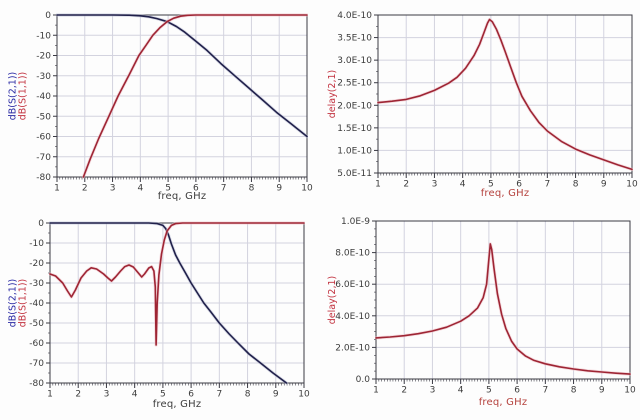 This screenshot has height=420, width=640. Describe the element at coordinates (41, 224) in the screenshot. I see `y-tick-label: 0` at that location.